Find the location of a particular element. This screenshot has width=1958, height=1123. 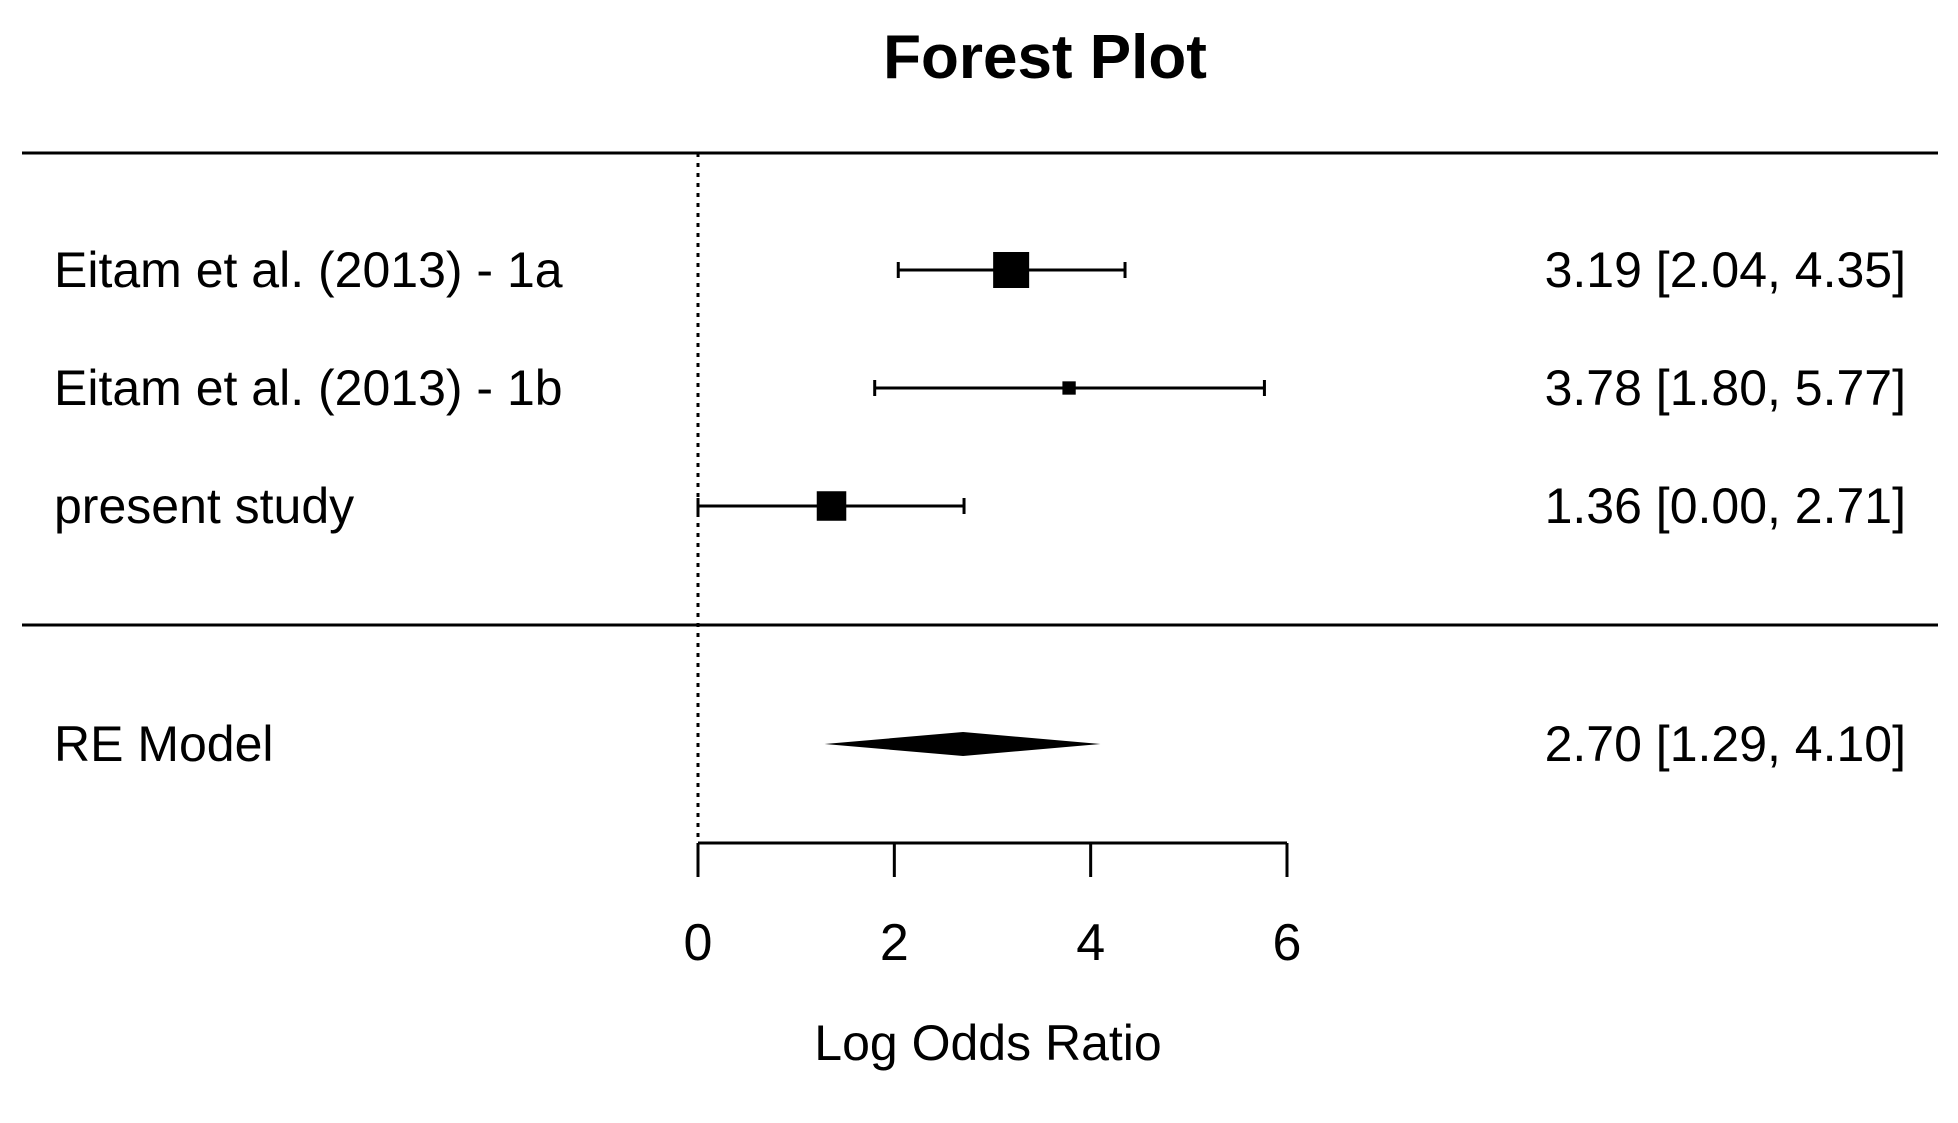

study-label: present study is located at coordinates (204, 506).